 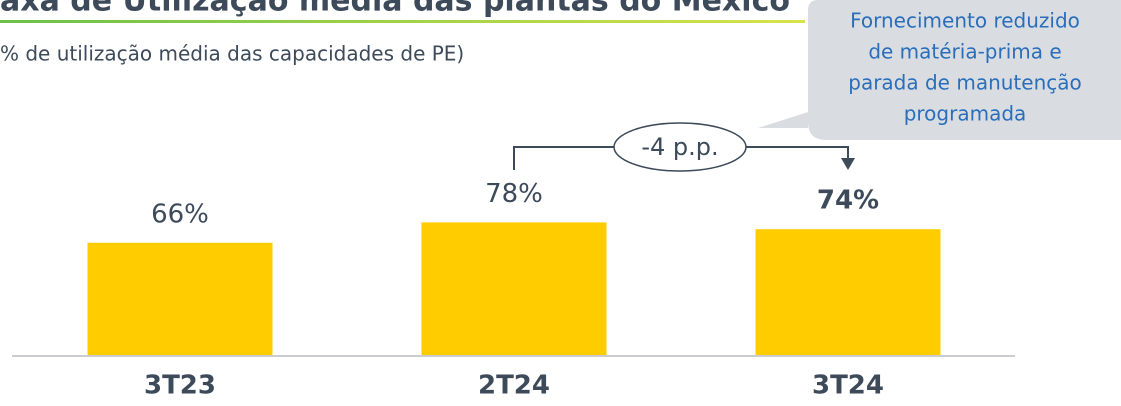 I want to click on x-tick-label: 3T24, so click(x=848, y=386).